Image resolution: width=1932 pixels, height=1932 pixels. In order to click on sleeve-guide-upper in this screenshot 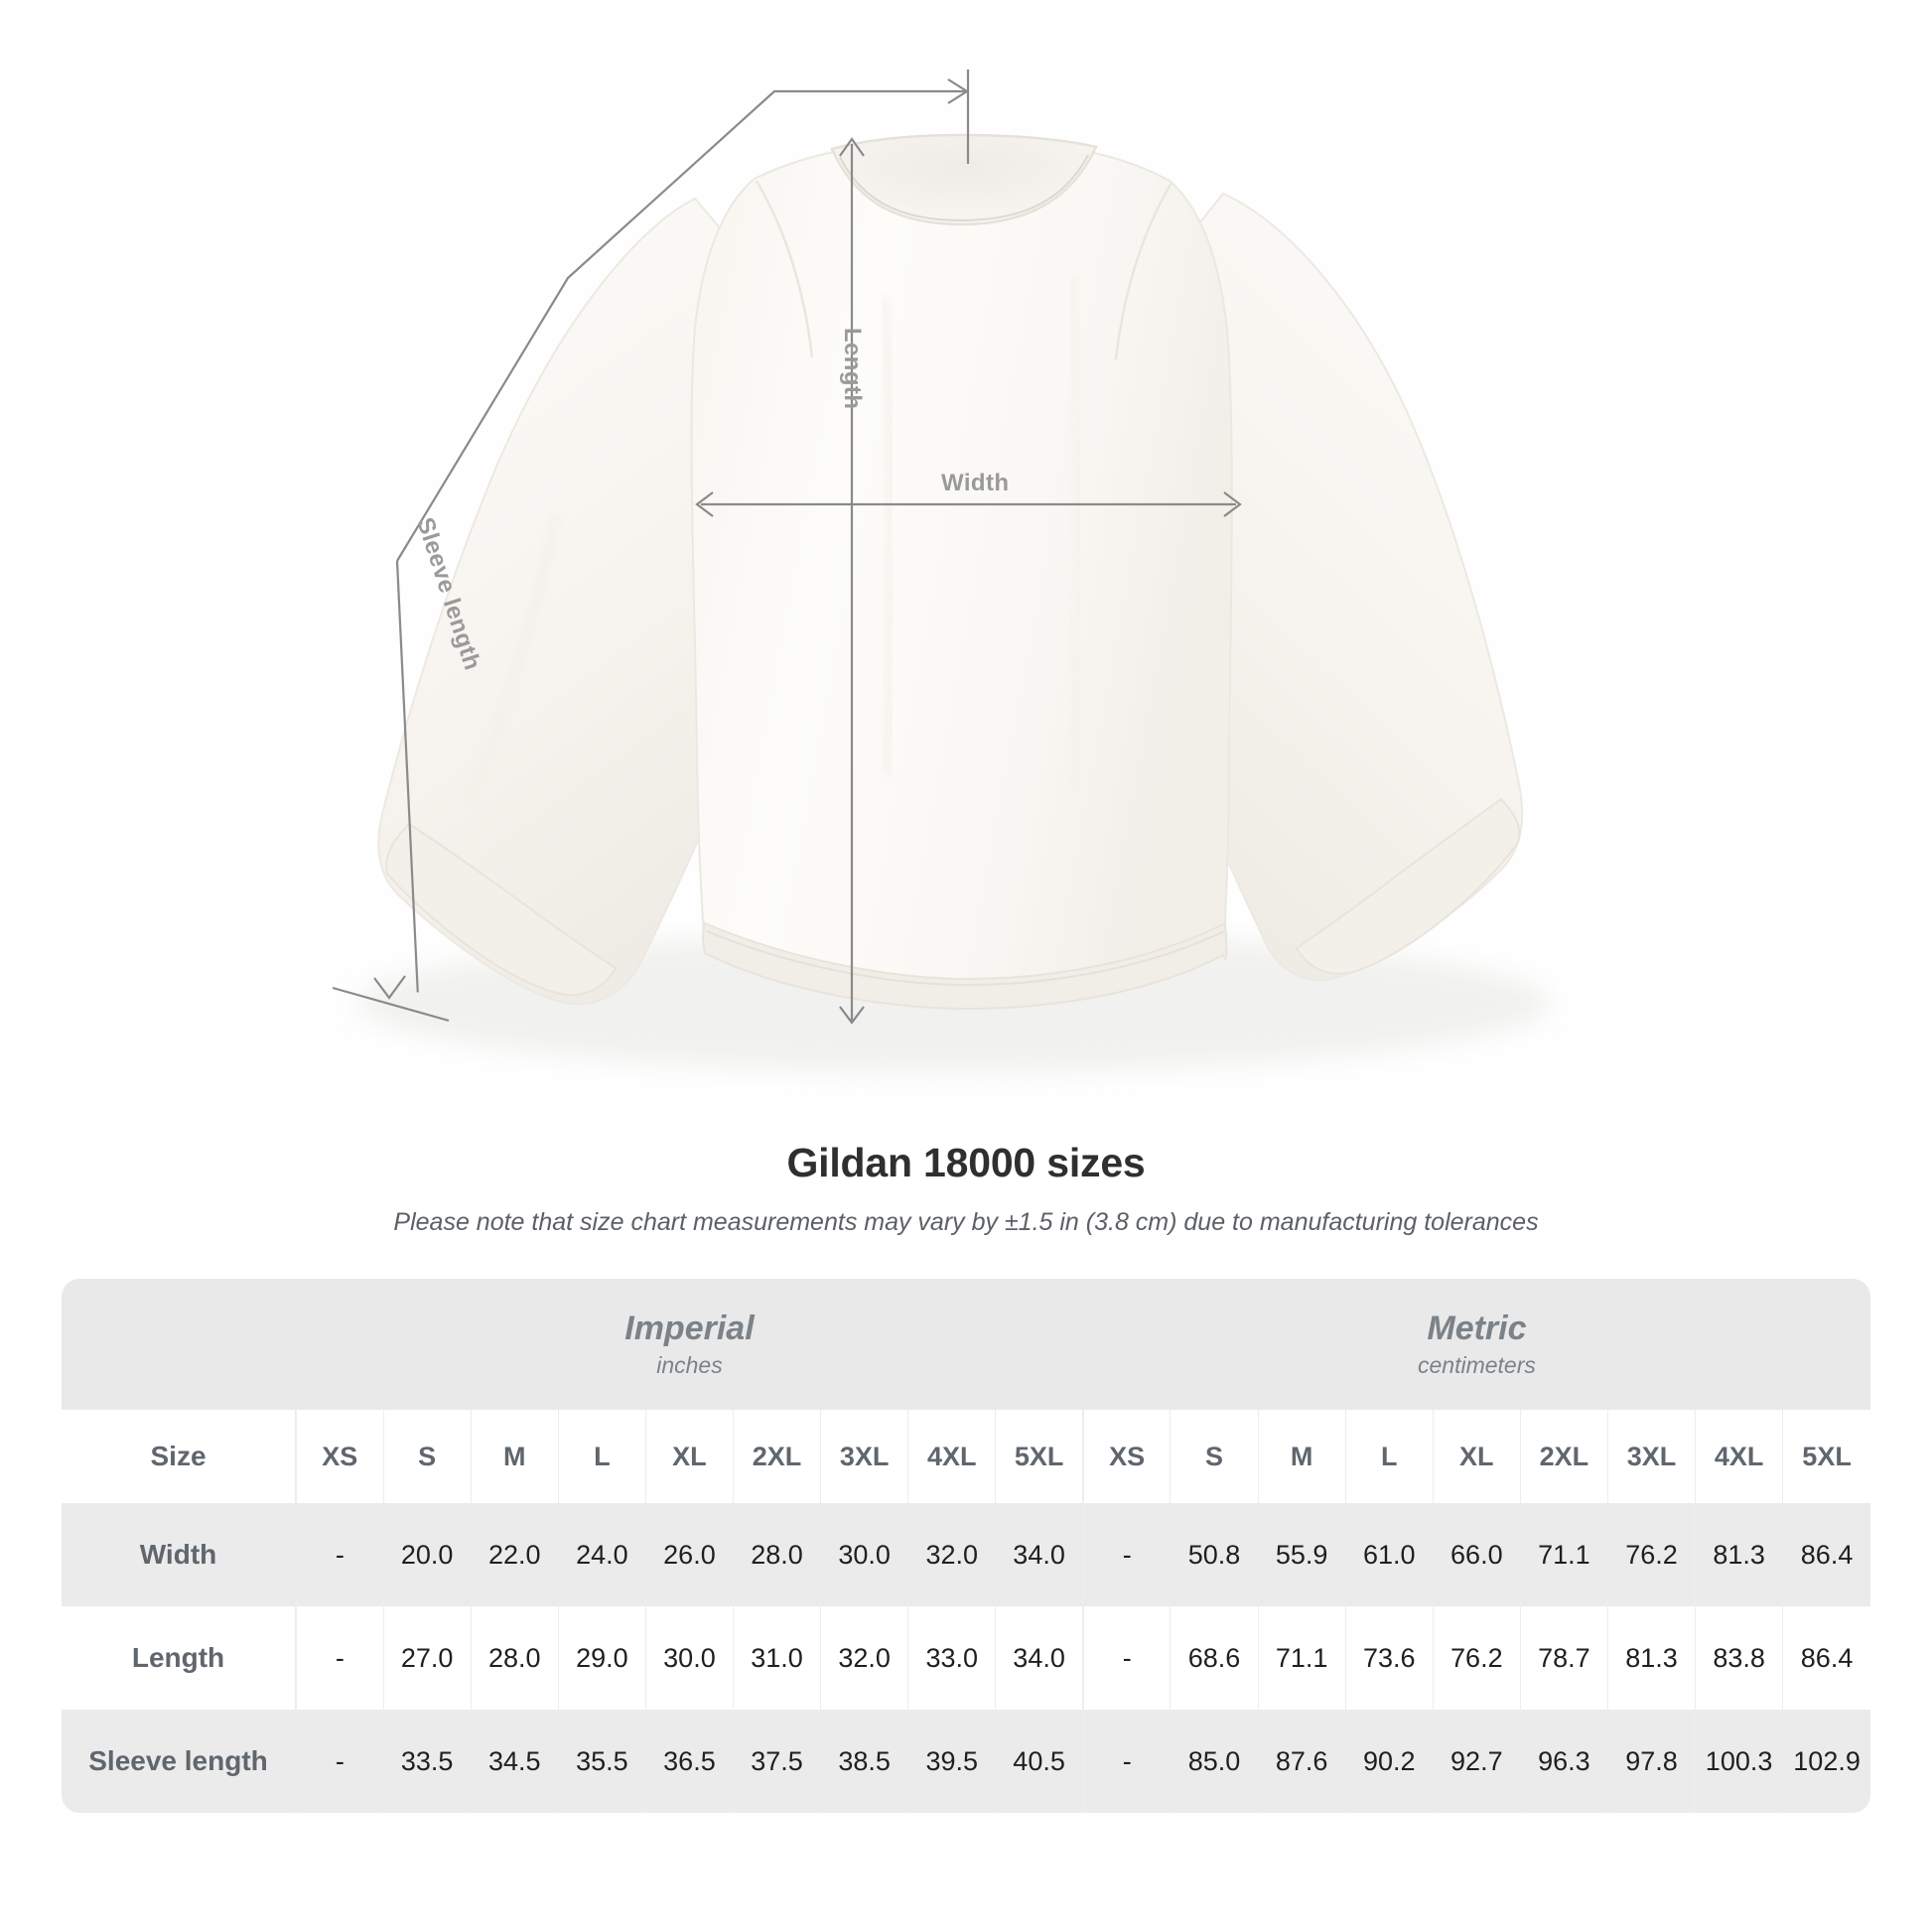, I will do `click(680, 326)`.